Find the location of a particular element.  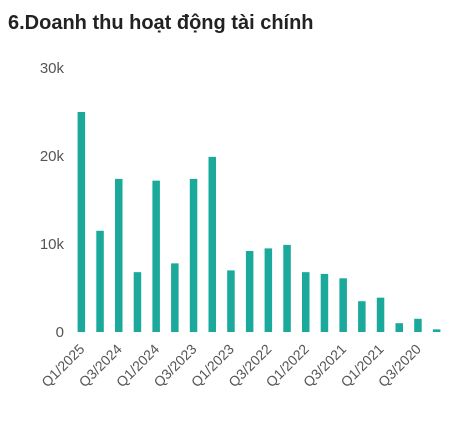

y-tick-label: 20k is located at coordinates (52, 156).